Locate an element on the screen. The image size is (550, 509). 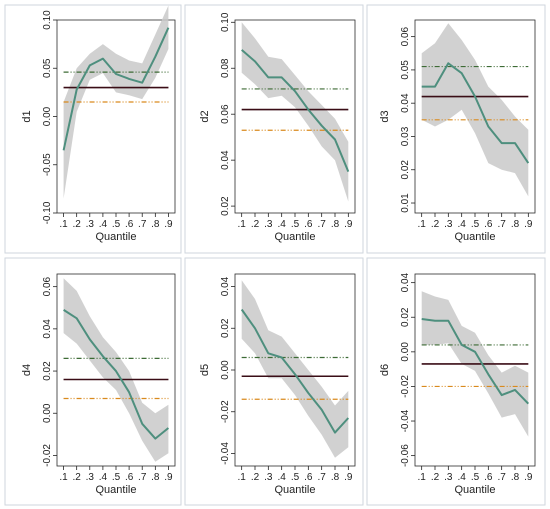
y-axis-title: d2 is located at coordinates (205, 116).